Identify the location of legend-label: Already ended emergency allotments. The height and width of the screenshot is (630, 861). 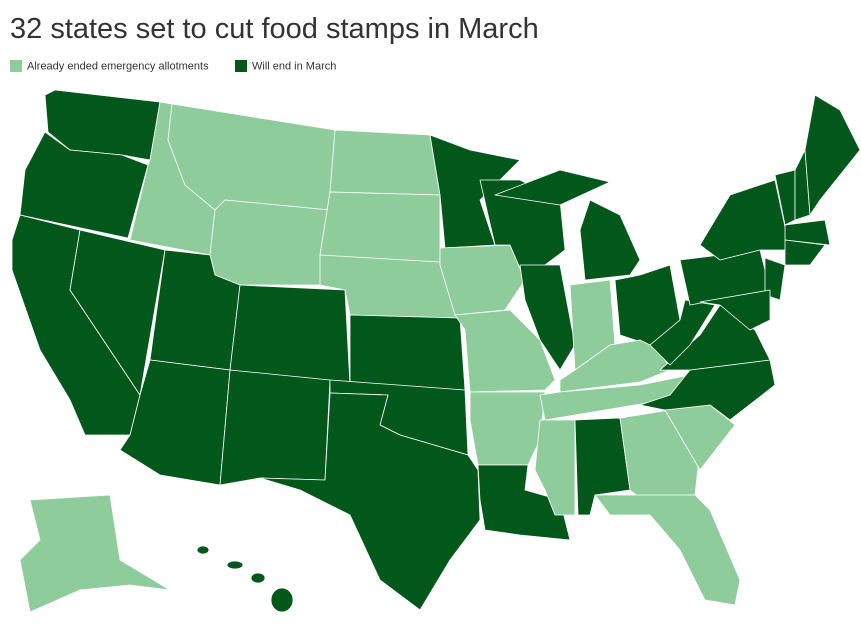
(118, 66).